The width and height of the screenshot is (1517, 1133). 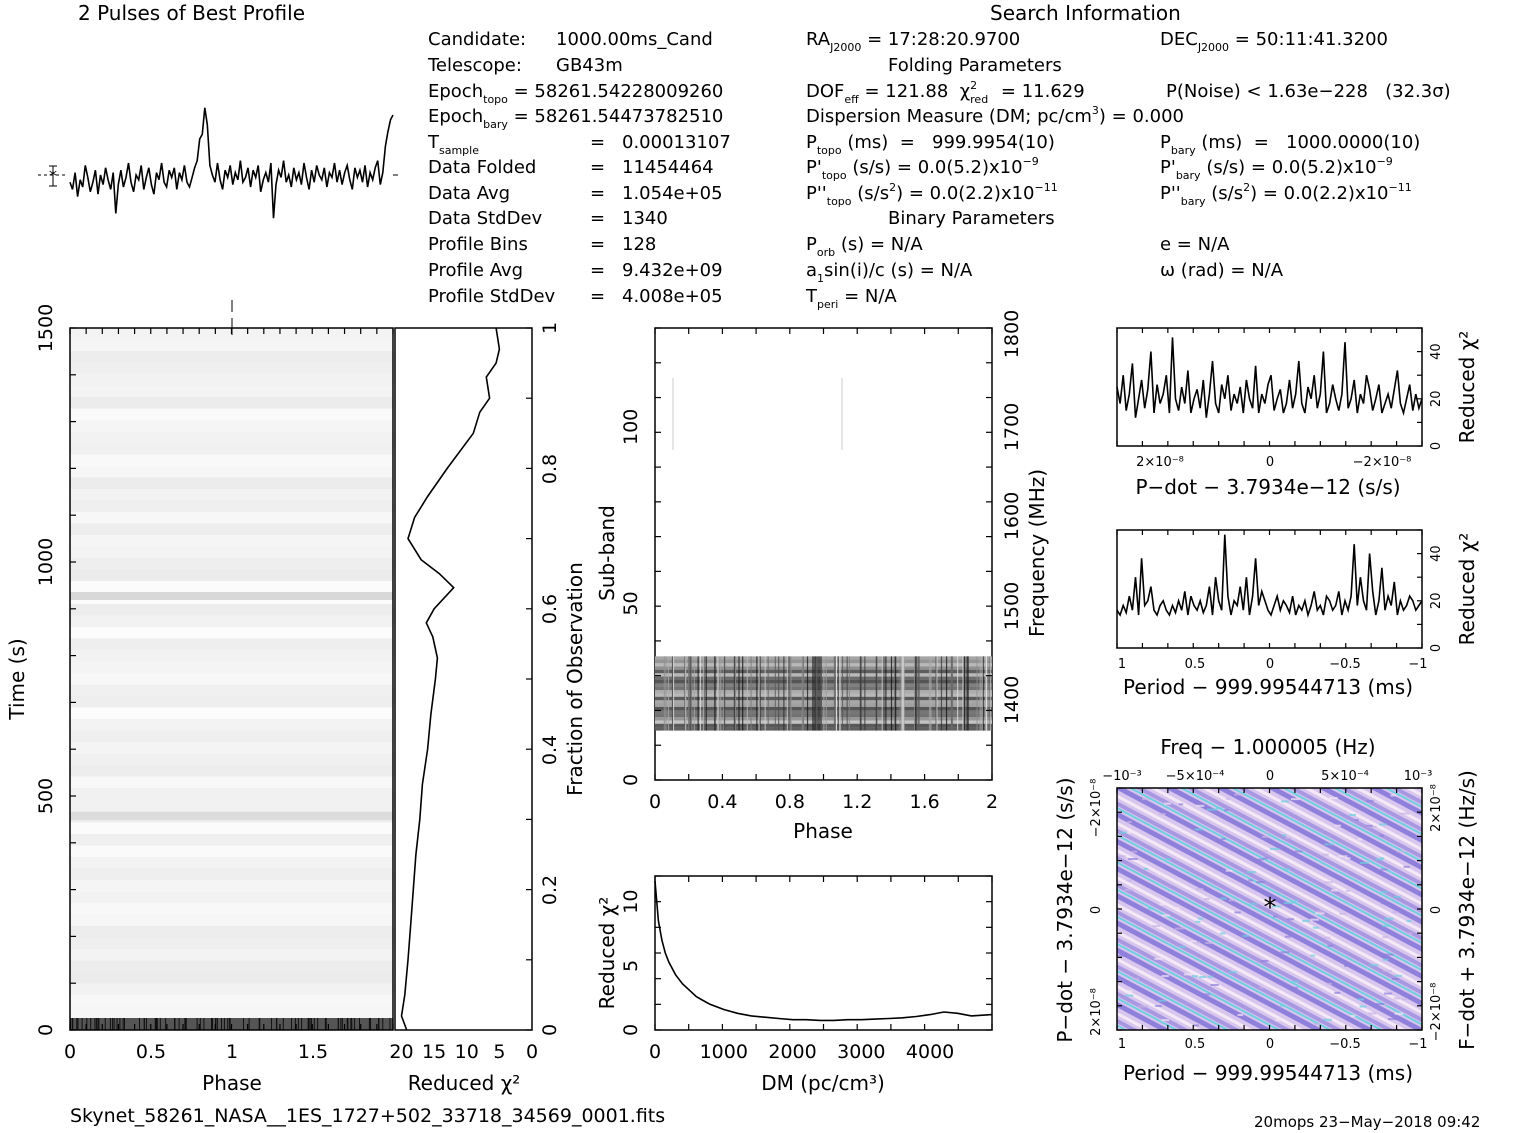 What do you see at coordinates (1276, 168) in the screenshot?
I see `pdbary-text: P'bary (s/s) = 0.0(5.2)x10−9` at bounding box center [1276, 168].